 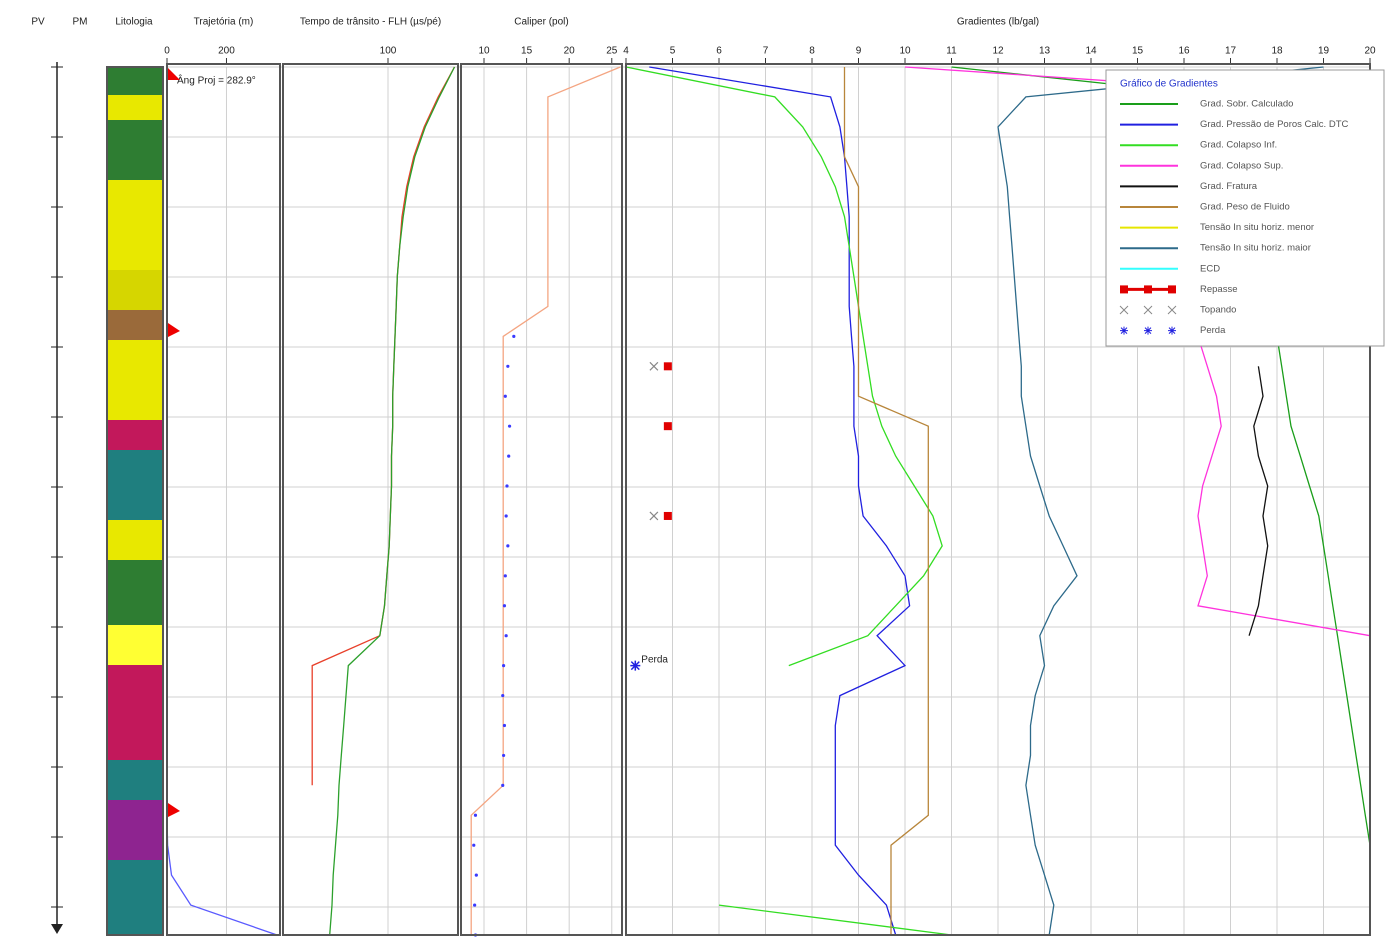 I want to click on lithology-column, so click(x=135, y=501).